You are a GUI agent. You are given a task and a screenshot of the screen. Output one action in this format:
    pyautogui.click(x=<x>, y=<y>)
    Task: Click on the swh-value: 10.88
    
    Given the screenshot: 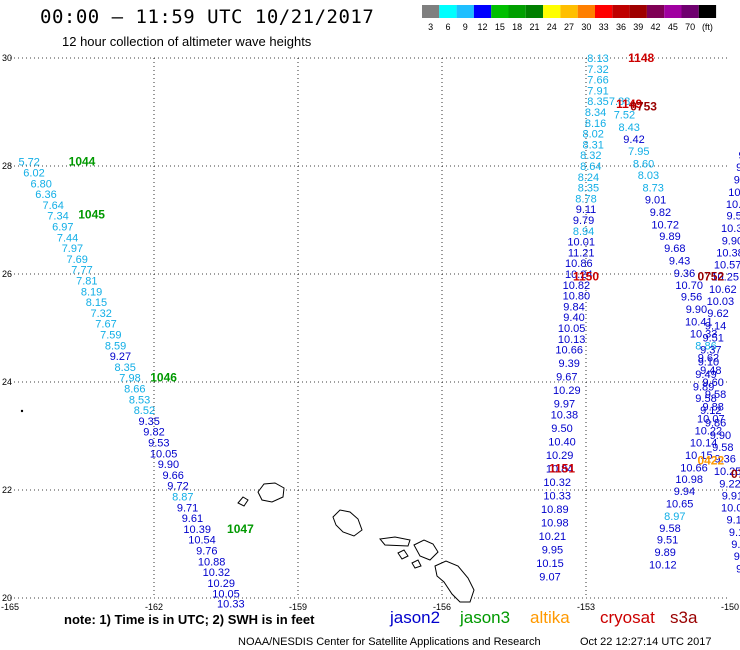 What is the action you would take?
    pyautogui.click(x=212, y=562)
    